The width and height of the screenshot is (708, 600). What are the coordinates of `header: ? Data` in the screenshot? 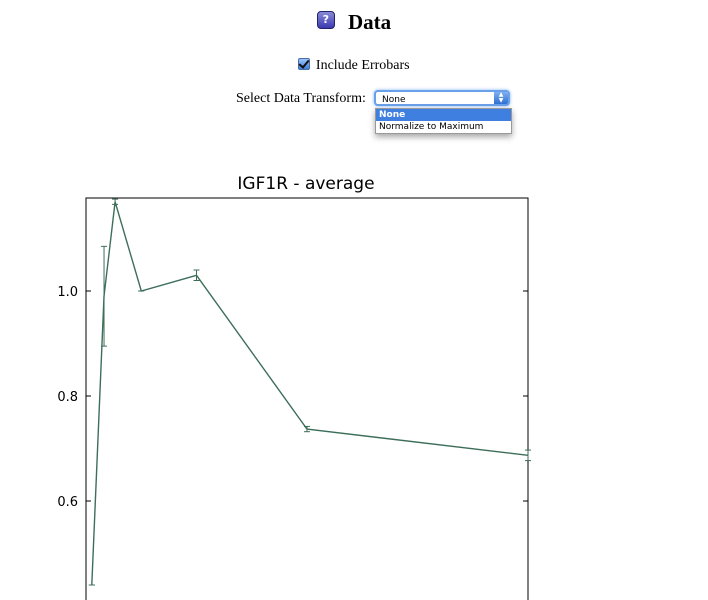 It's located at (354, 25).